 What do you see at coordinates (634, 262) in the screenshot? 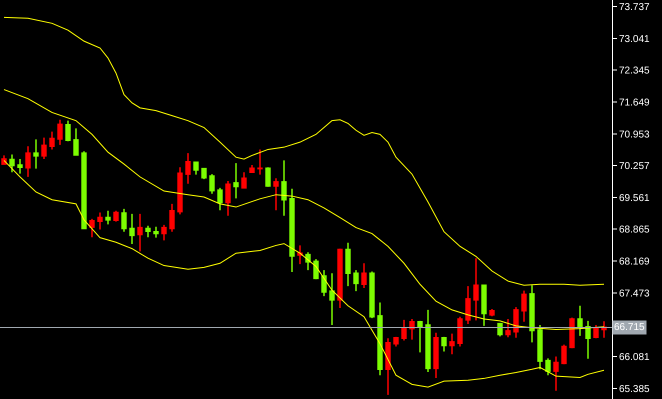
I see `y-tick-label: 68.169` at bounding box center [634, 262].